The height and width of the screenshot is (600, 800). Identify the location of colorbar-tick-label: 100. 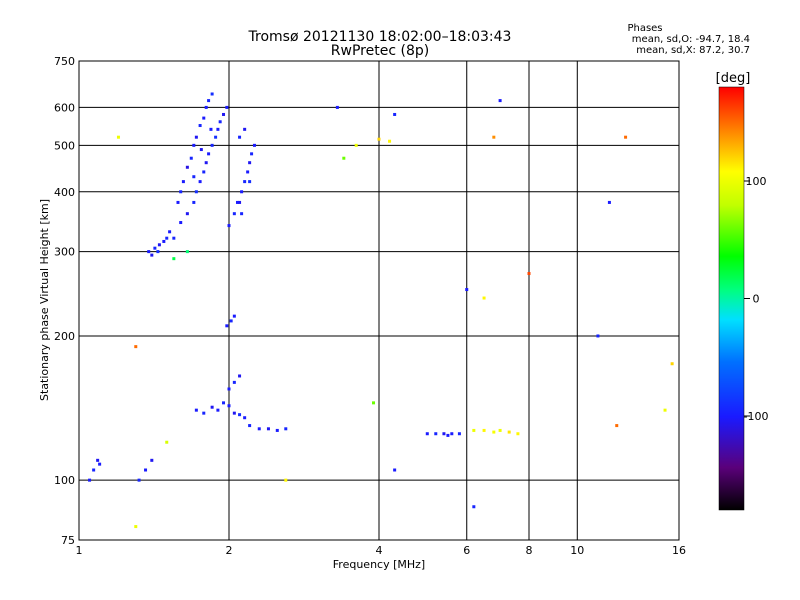
(756, 181).